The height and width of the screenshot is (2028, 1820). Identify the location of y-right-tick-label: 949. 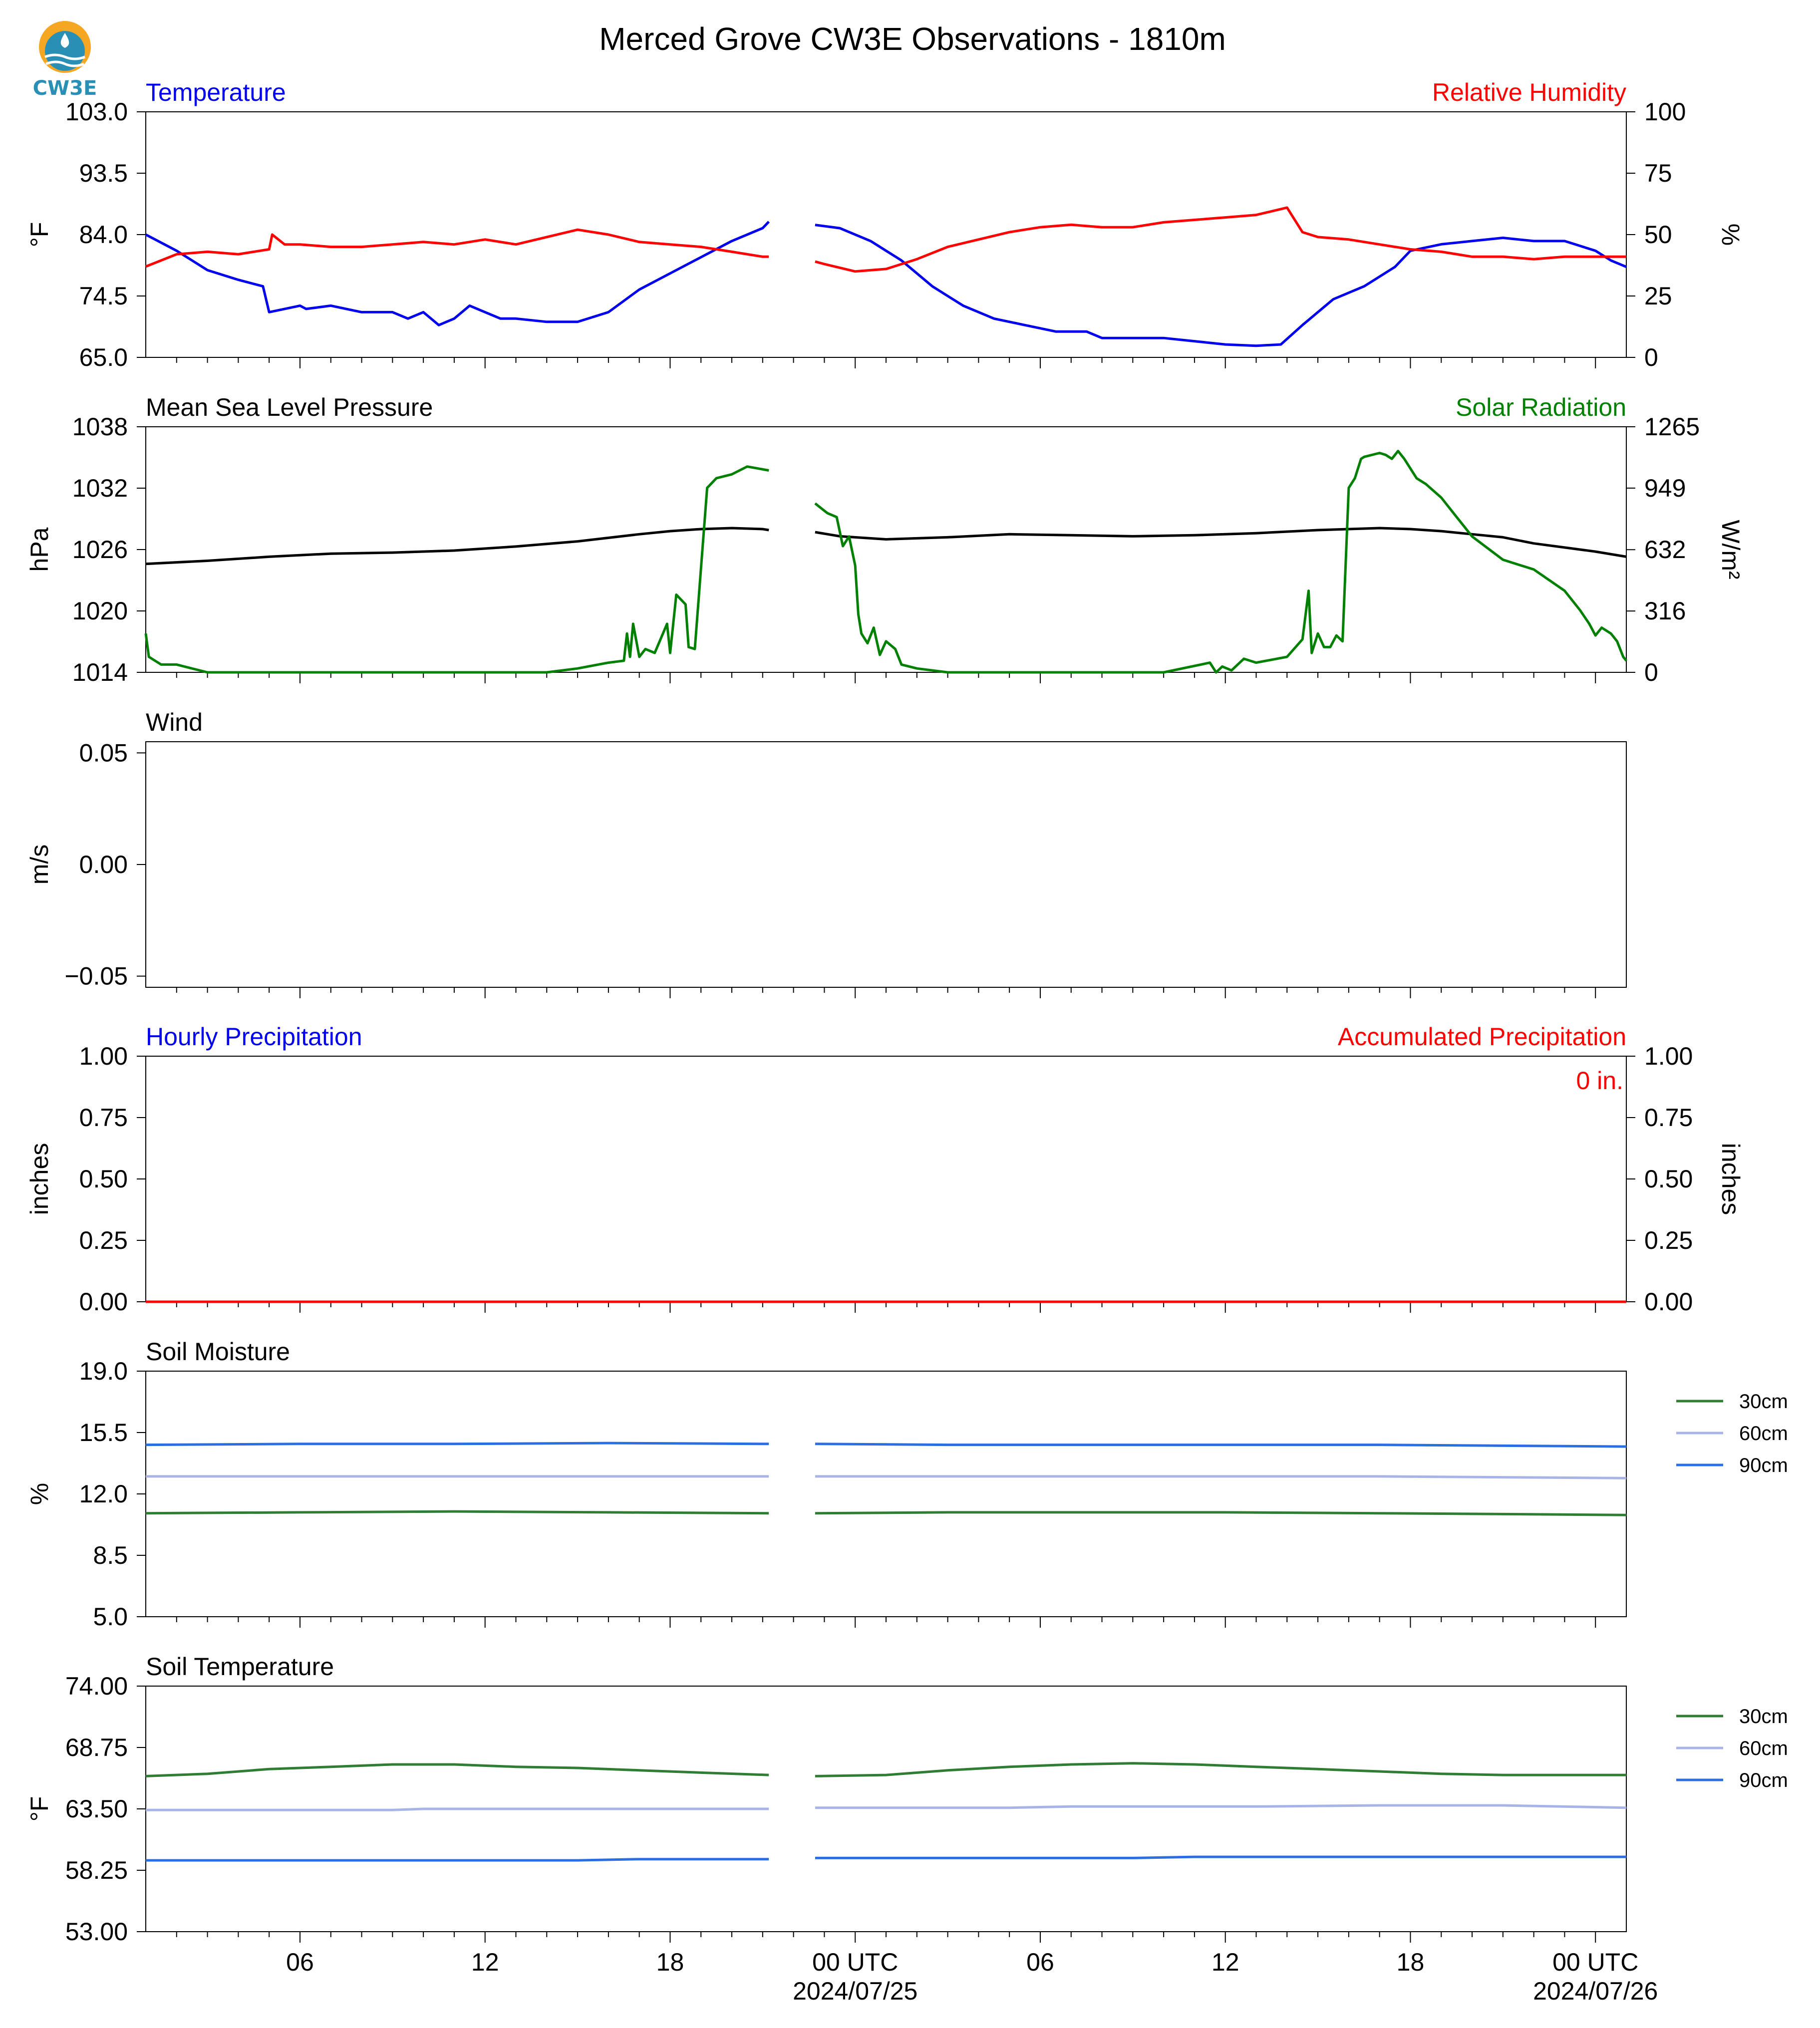
(1665, 488).